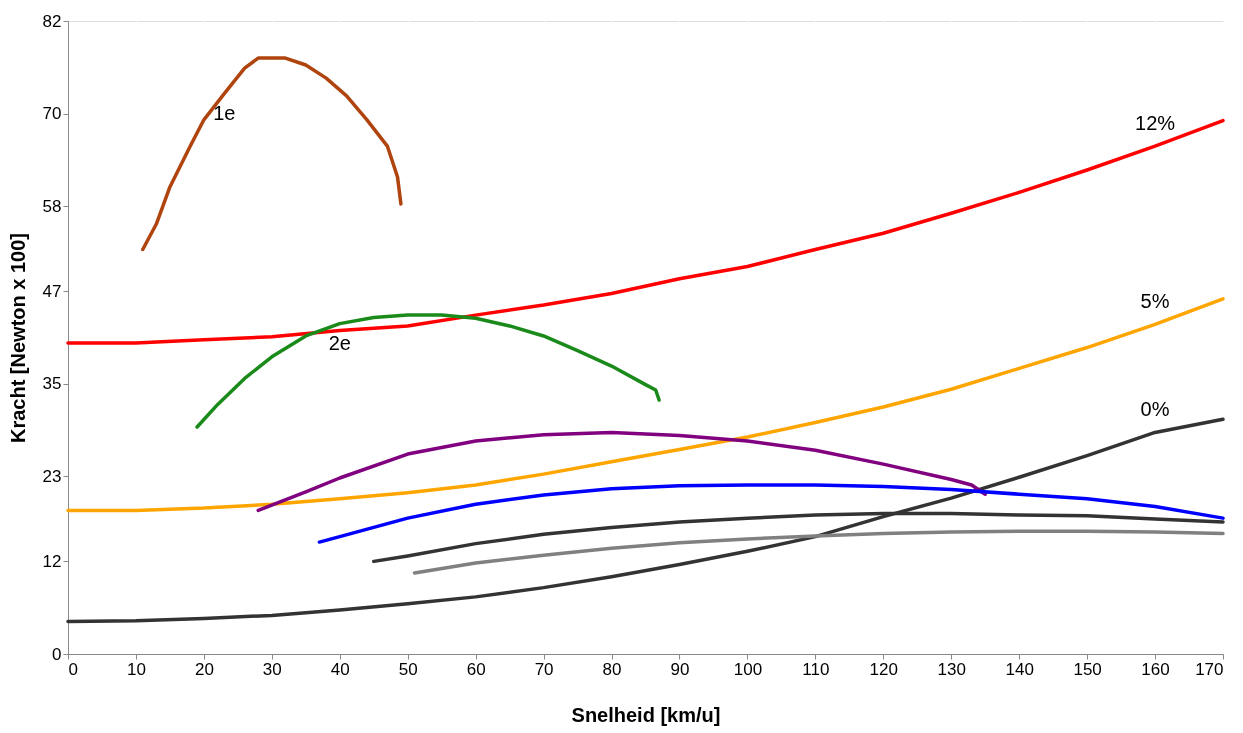 The width and height of the screenshot is (1243, 733). I want to click on x-tick-label: 10, so click(136, 669).